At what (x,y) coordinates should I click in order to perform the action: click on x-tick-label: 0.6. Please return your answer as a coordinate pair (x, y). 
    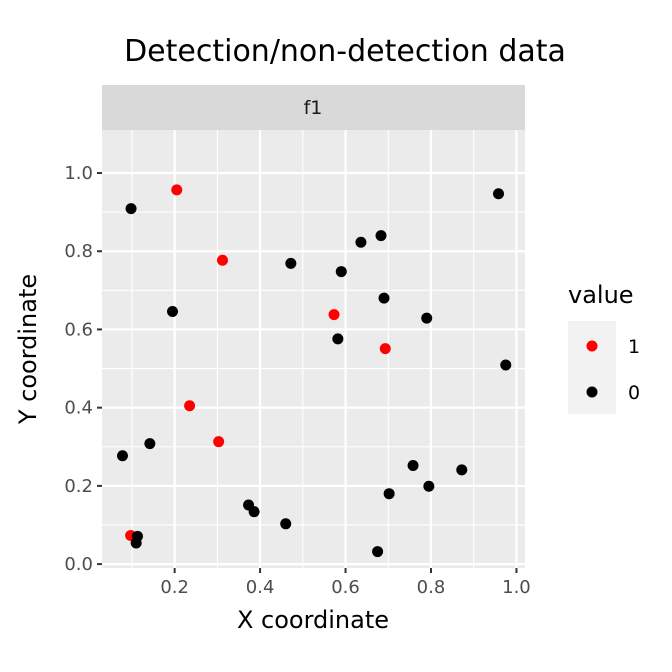
    Looking at the image, I should click on (345, 587).